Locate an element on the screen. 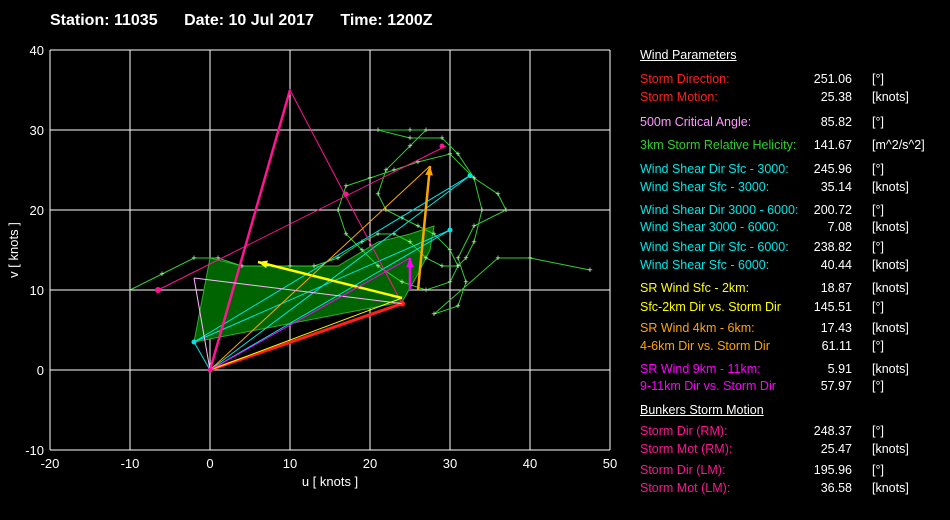 Image resolution: width=950 pixels, height=520 pixels. bunkers-label: Storm Dir (LM): is located at coordinates (683, 470).